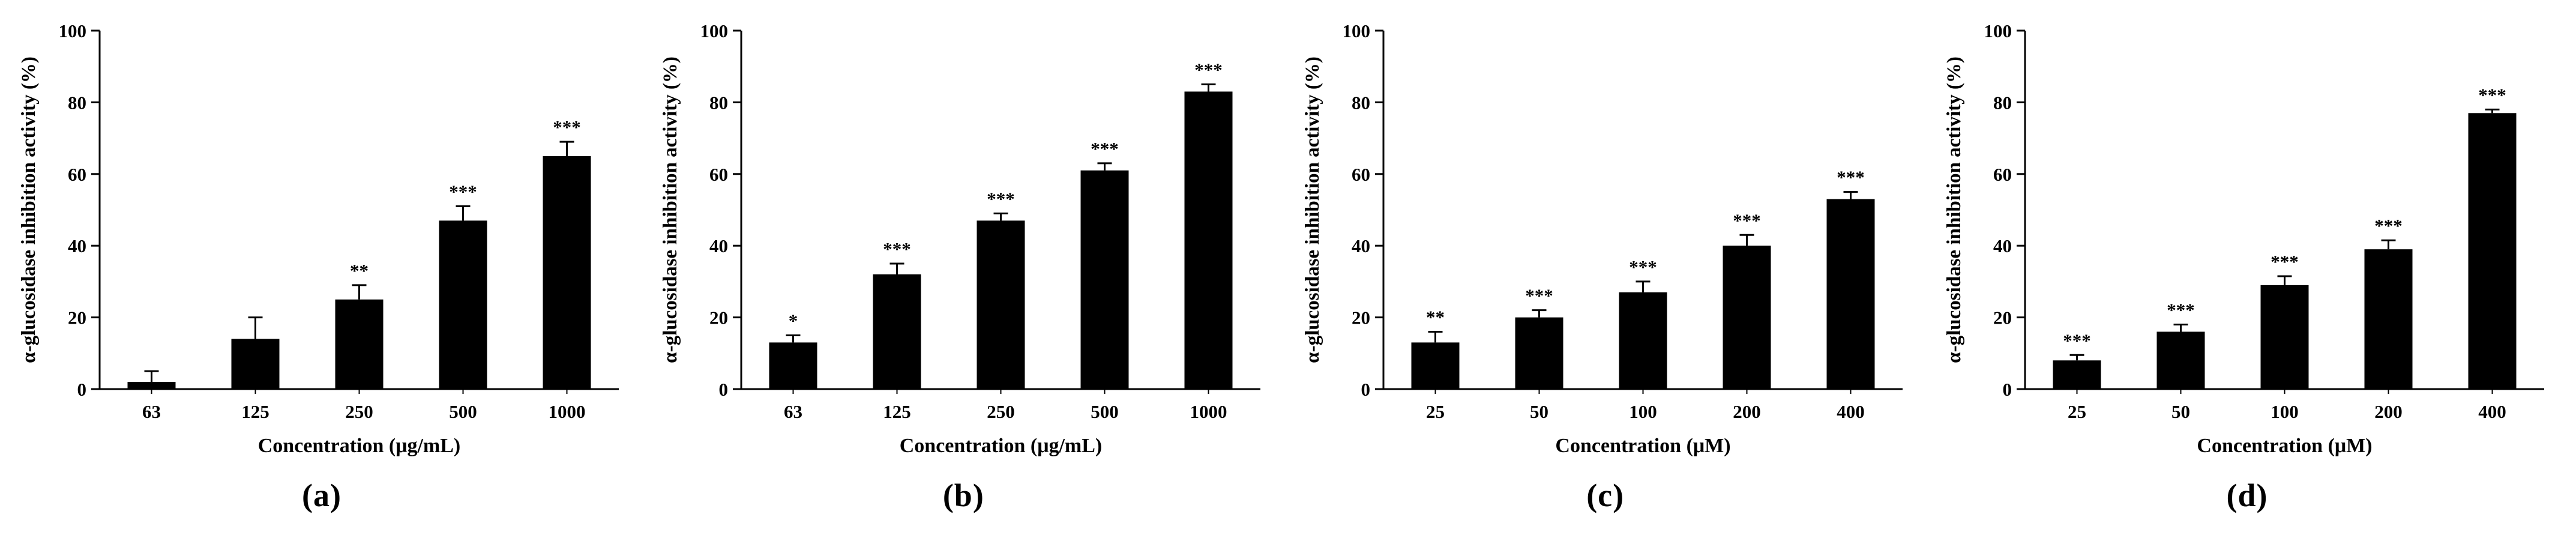 This screenshot has width=2576, height=550. I want to click on significance-marker: *, so click(794, 320).